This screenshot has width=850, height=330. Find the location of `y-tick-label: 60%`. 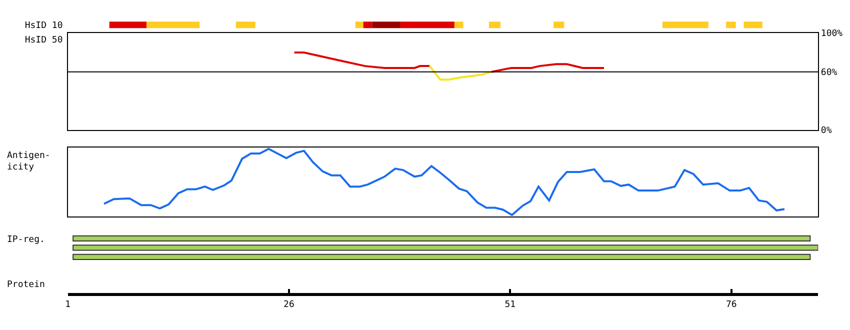

y-tick-label: 60% is located at coordinates (829, 73).